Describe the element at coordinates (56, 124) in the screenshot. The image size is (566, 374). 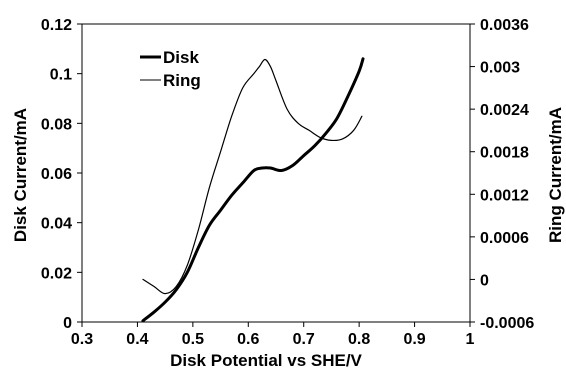
I see `y-tick-label: 0.08` at that location.